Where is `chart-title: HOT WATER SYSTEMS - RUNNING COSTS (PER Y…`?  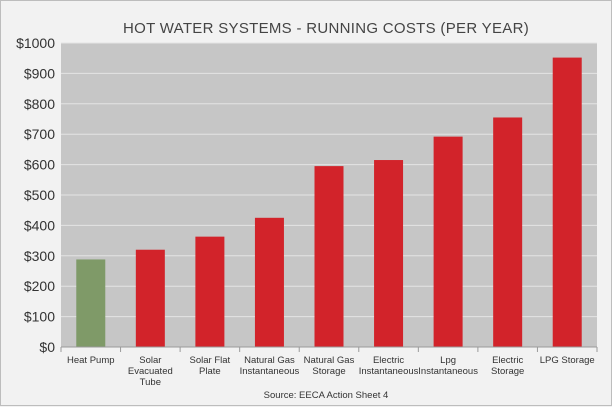 chart-title: HOT WATER SYSTEMS - RUNNING COSTS (PER Y… is located at coordinates (326, 28).